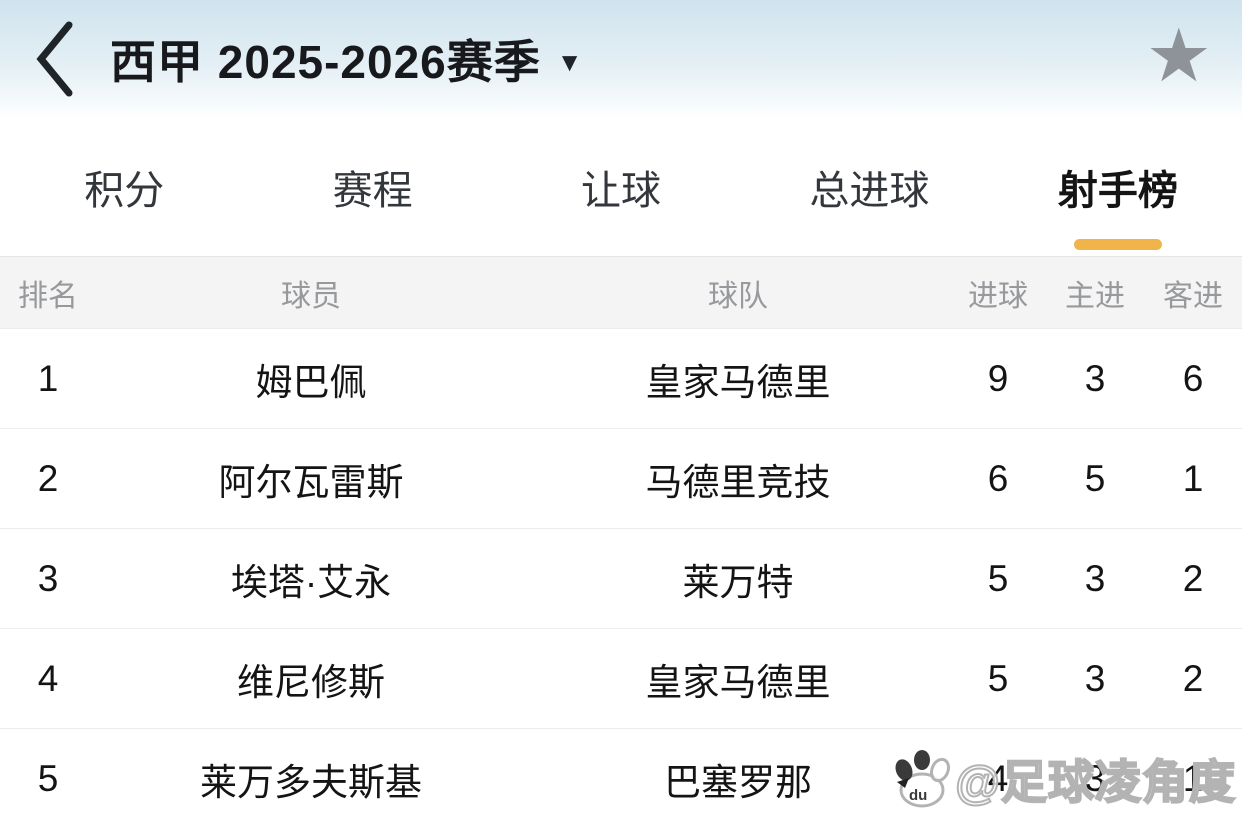  I want to click on chevron-down-icon: ▼, so click(569, 61).